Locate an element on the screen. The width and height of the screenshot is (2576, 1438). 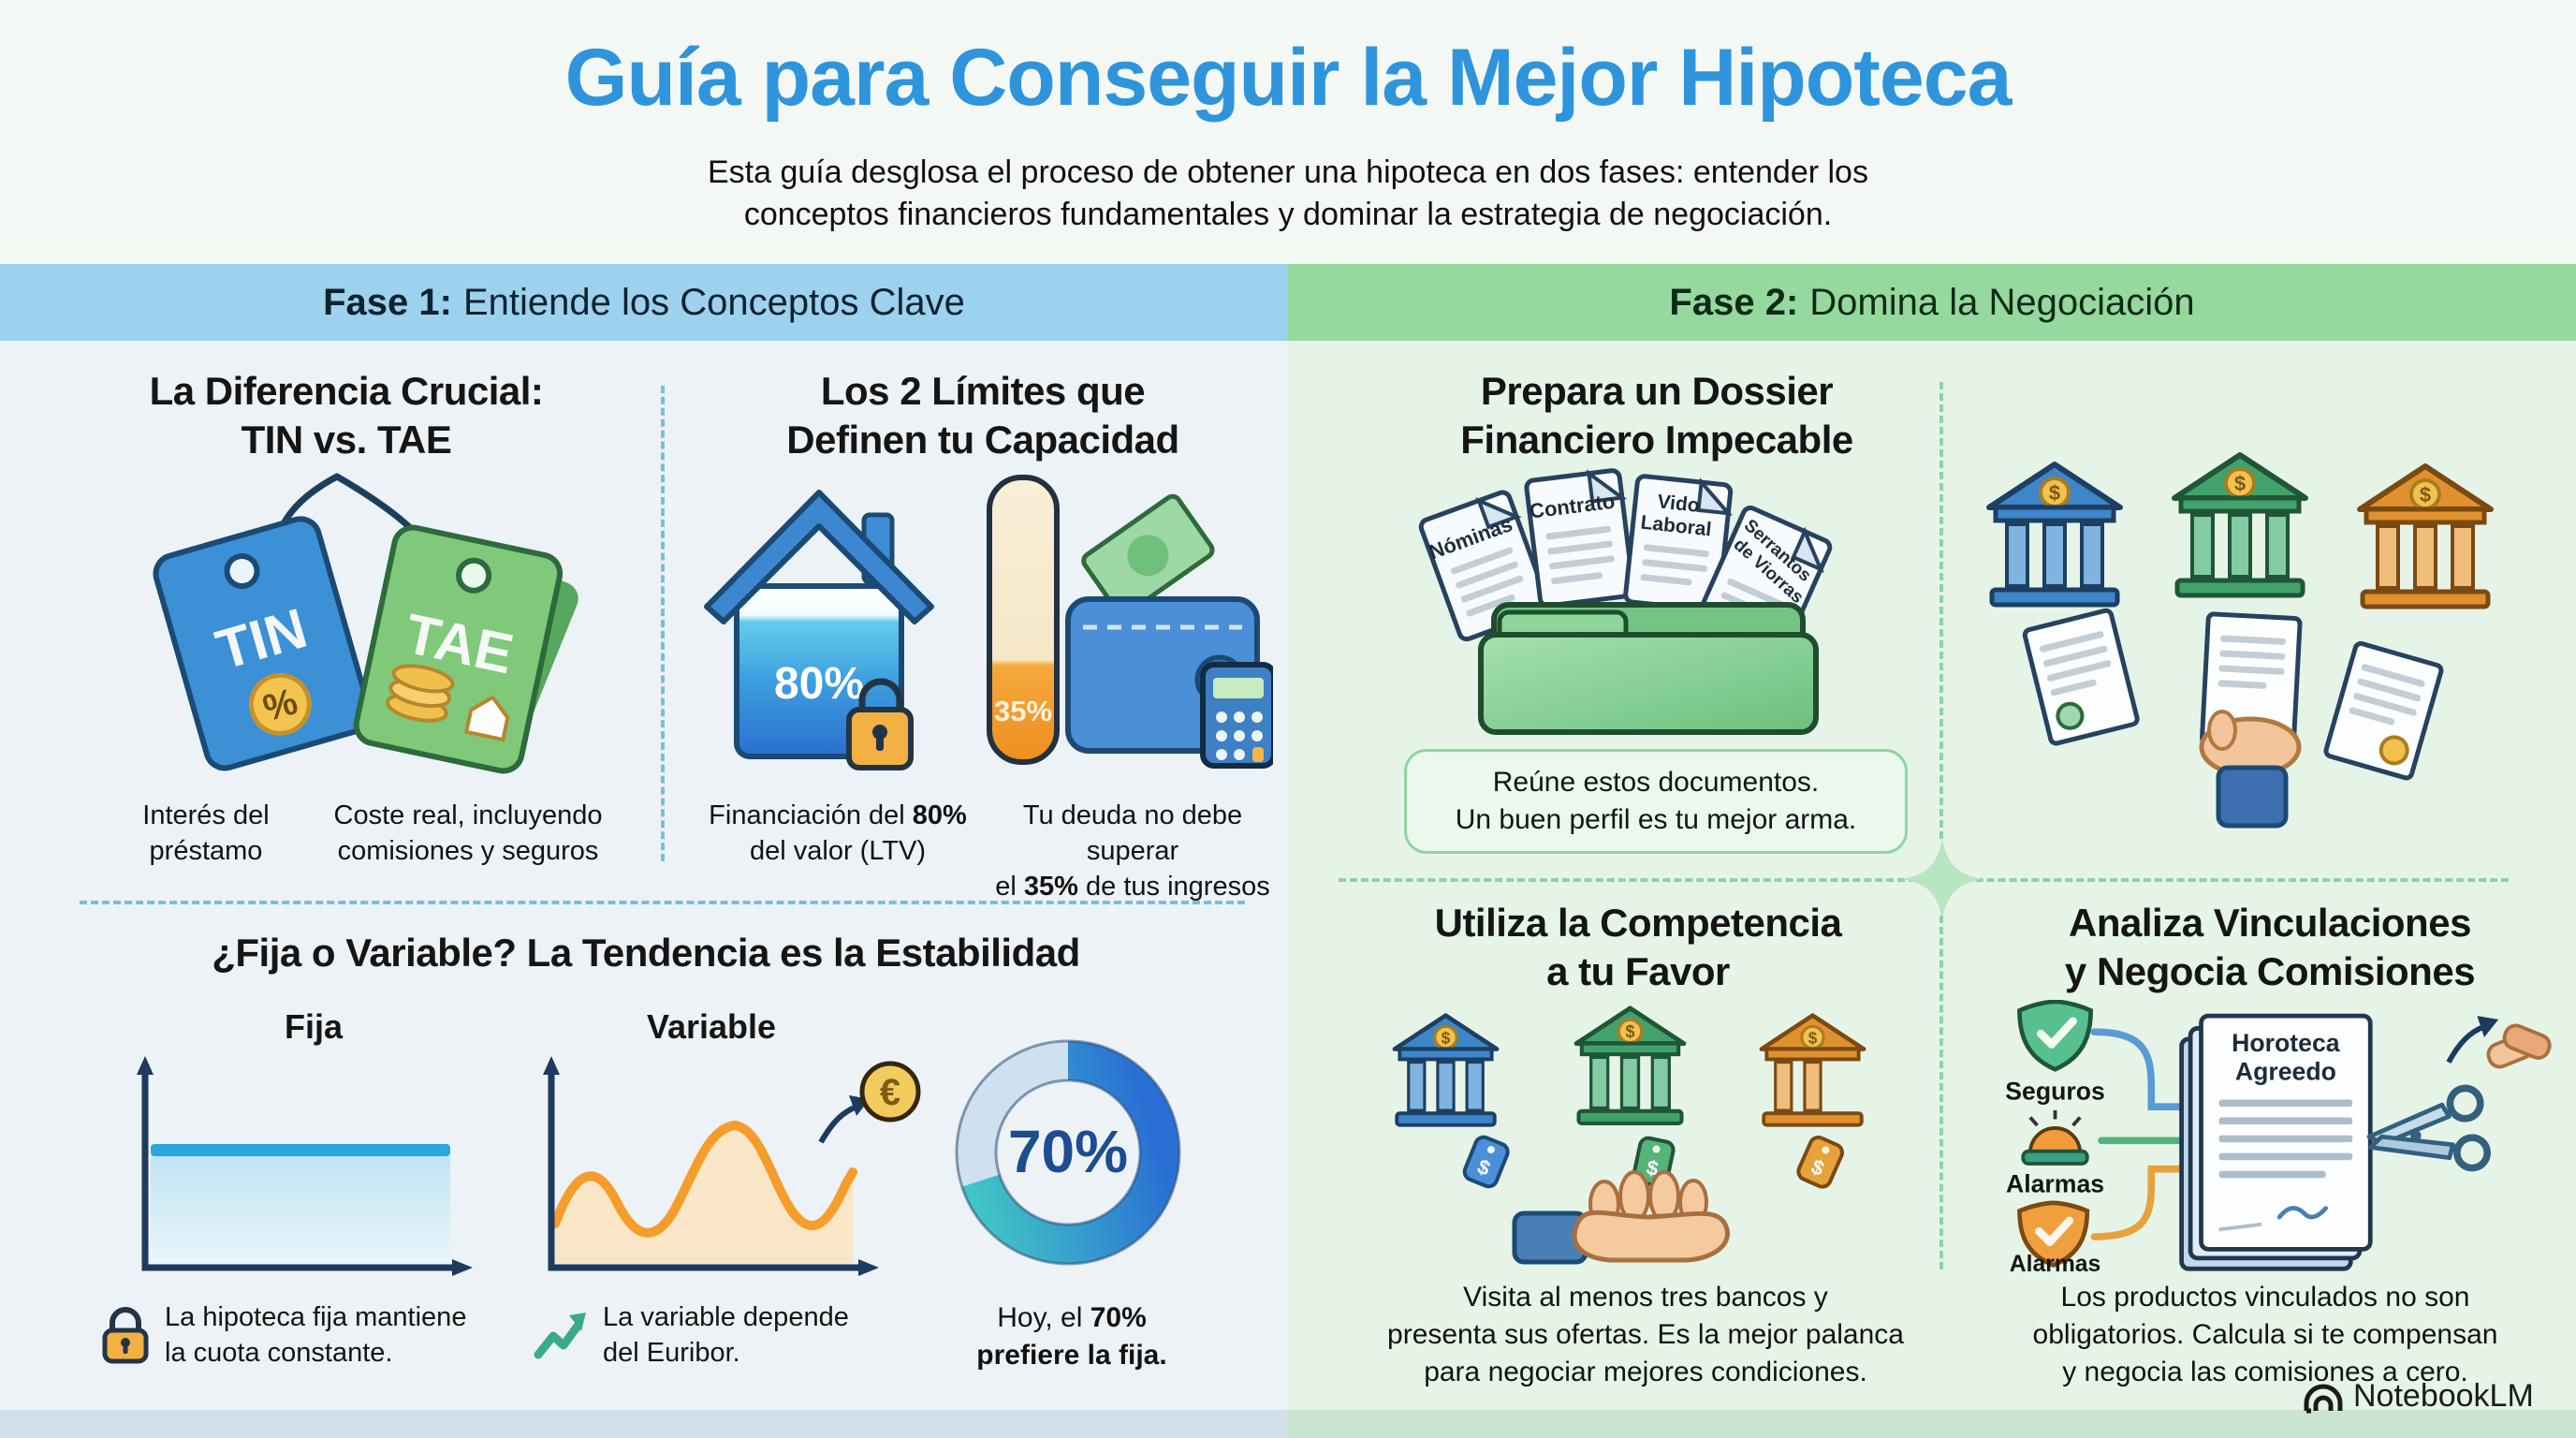
percent-coin-icon is located at coordinates (280, 704).